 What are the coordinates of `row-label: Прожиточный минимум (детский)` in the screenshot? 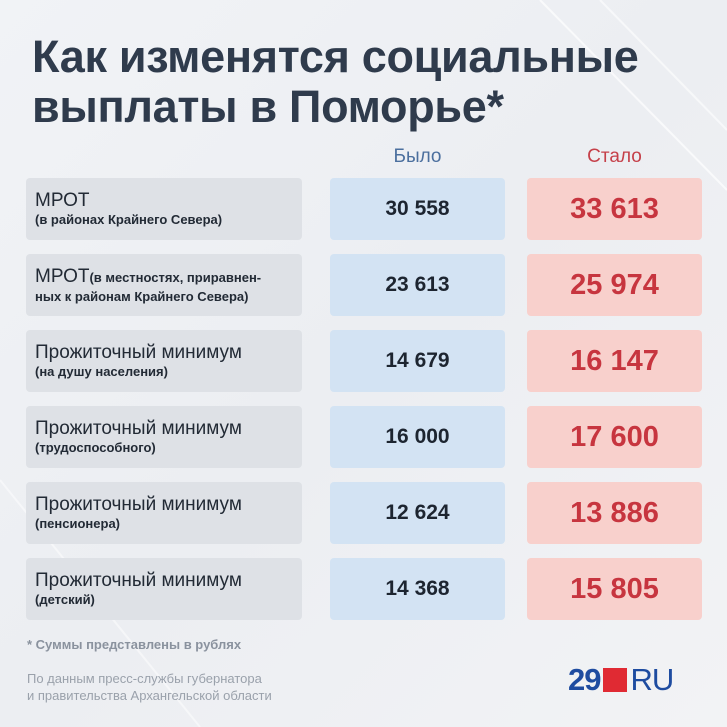 It's located at (164, 589).